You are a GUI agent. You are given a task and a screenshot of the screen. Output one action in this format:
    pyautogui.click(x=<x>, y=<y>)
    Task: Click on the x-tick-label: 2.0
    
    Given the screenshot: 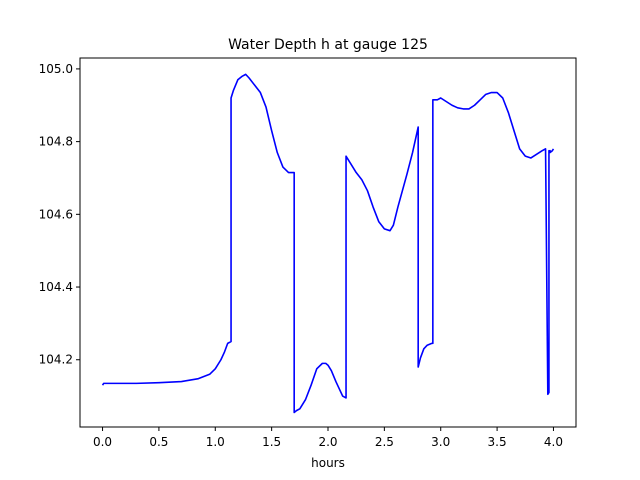 What is the action you would take?
    pyautogui.click(x=327, y=442)
    